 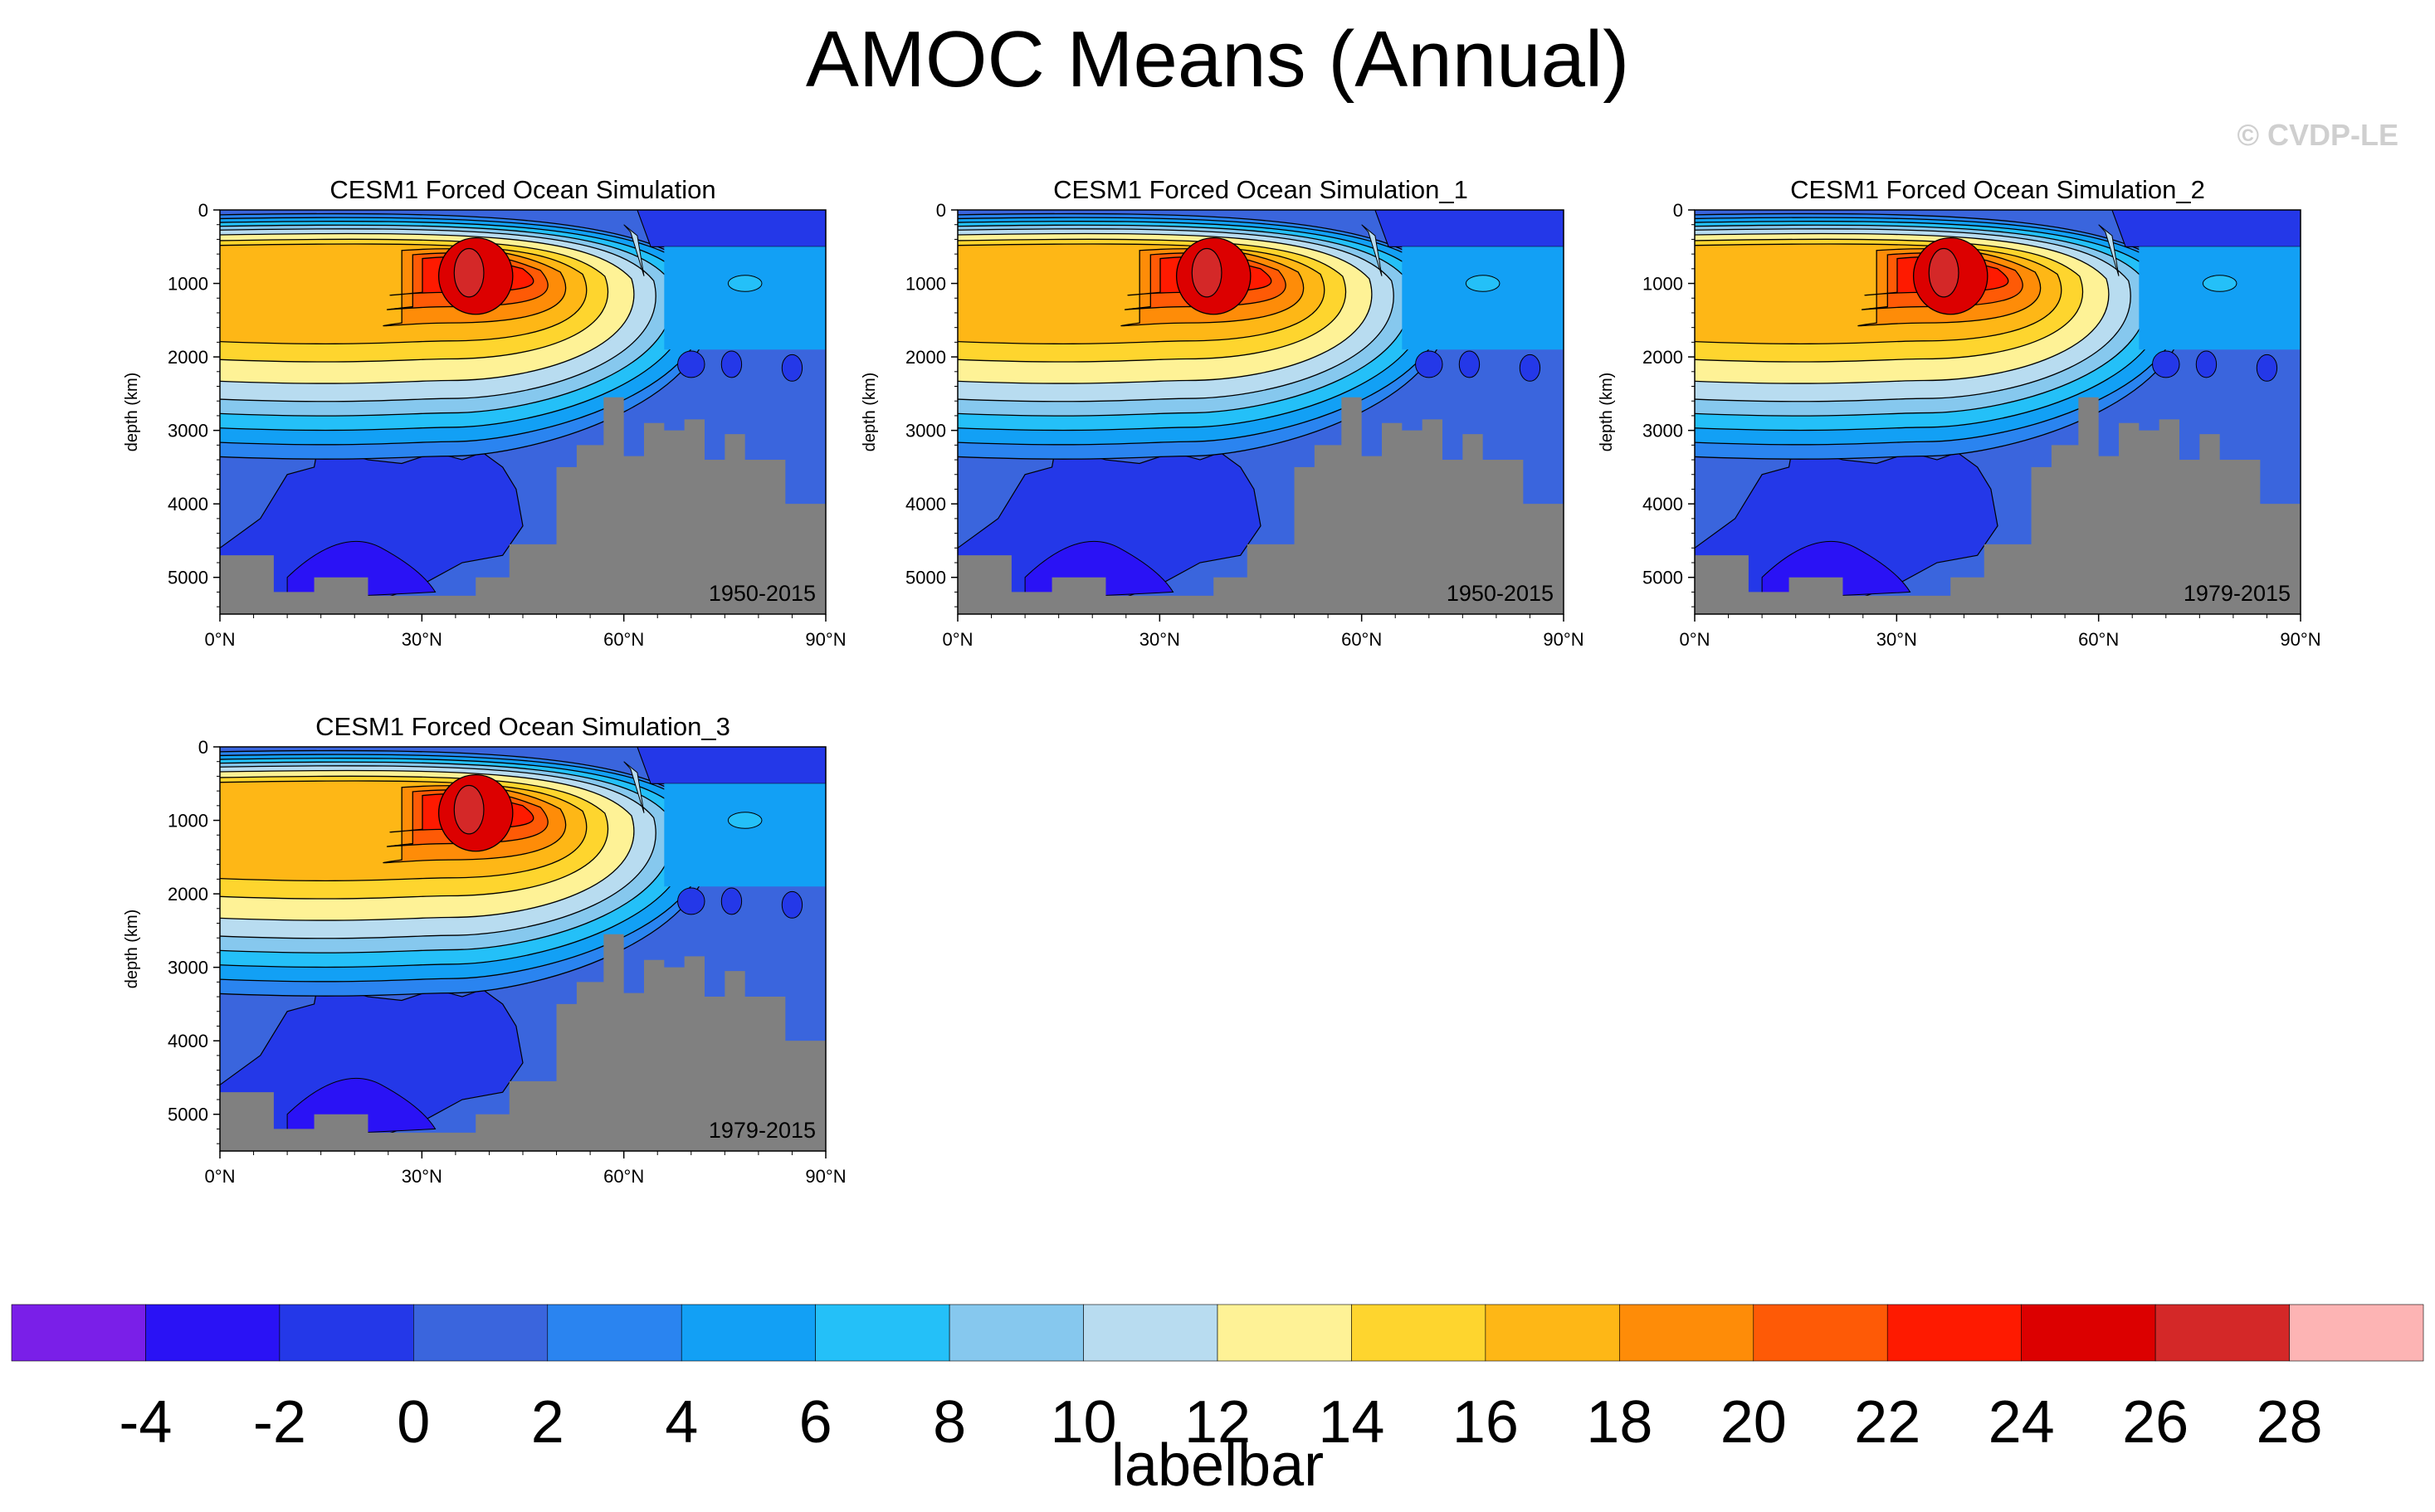 What do you see at coordinates (2156, 1422) in the screenshot?
I see `colorbar-tick-label: 26` at bounding box center [2156, 1422].